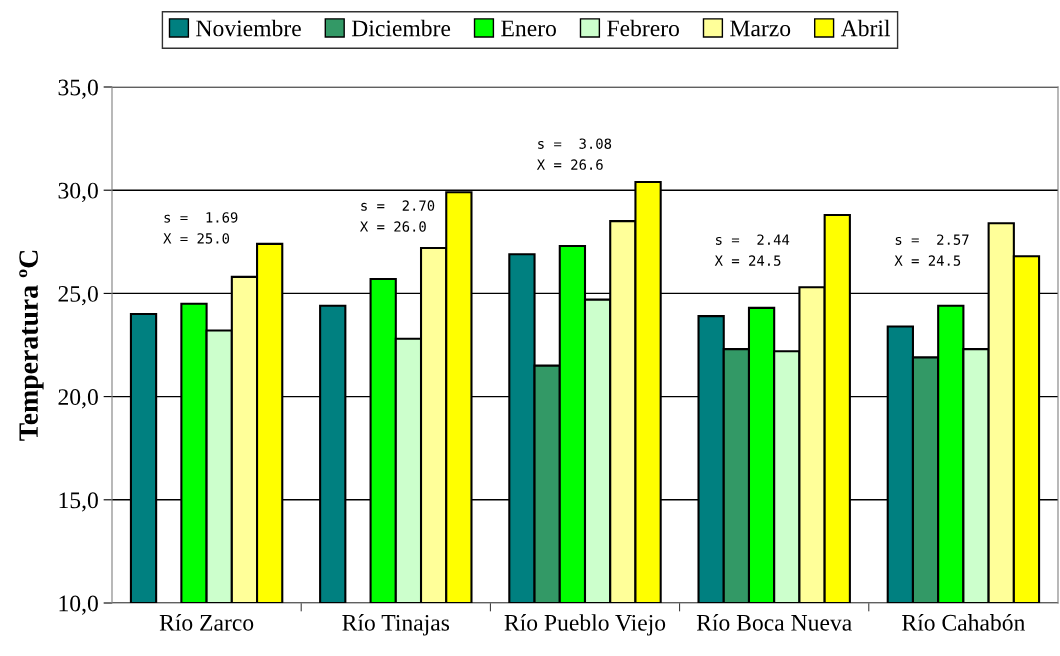 The image size is (1060, 656). What do you see at coordinates (397, 216) in the screenshot?
I see `annotation: s = 2.70 X = 26.0` at bounding box center [397, 216].